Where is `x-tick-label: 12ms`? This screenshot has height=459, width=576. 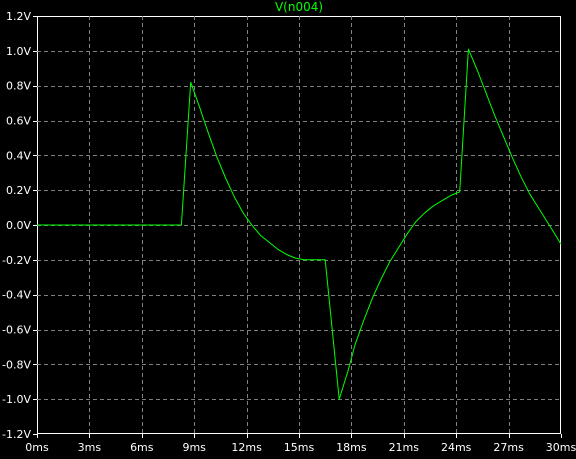
x-tick-label: 12ms is located at coordinates (246, 447).